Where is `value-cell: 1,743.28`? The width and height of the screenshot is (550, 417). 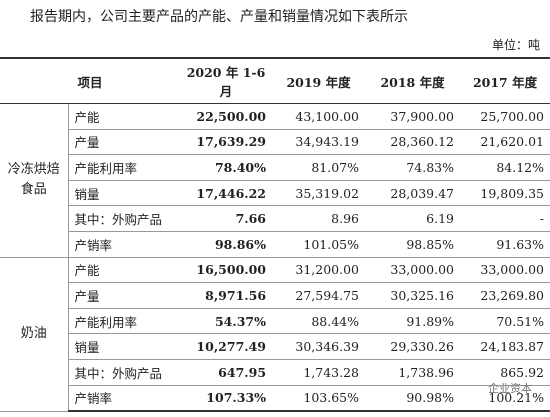 value-cell: 1,743.28 is located at coordinates (319, 372).